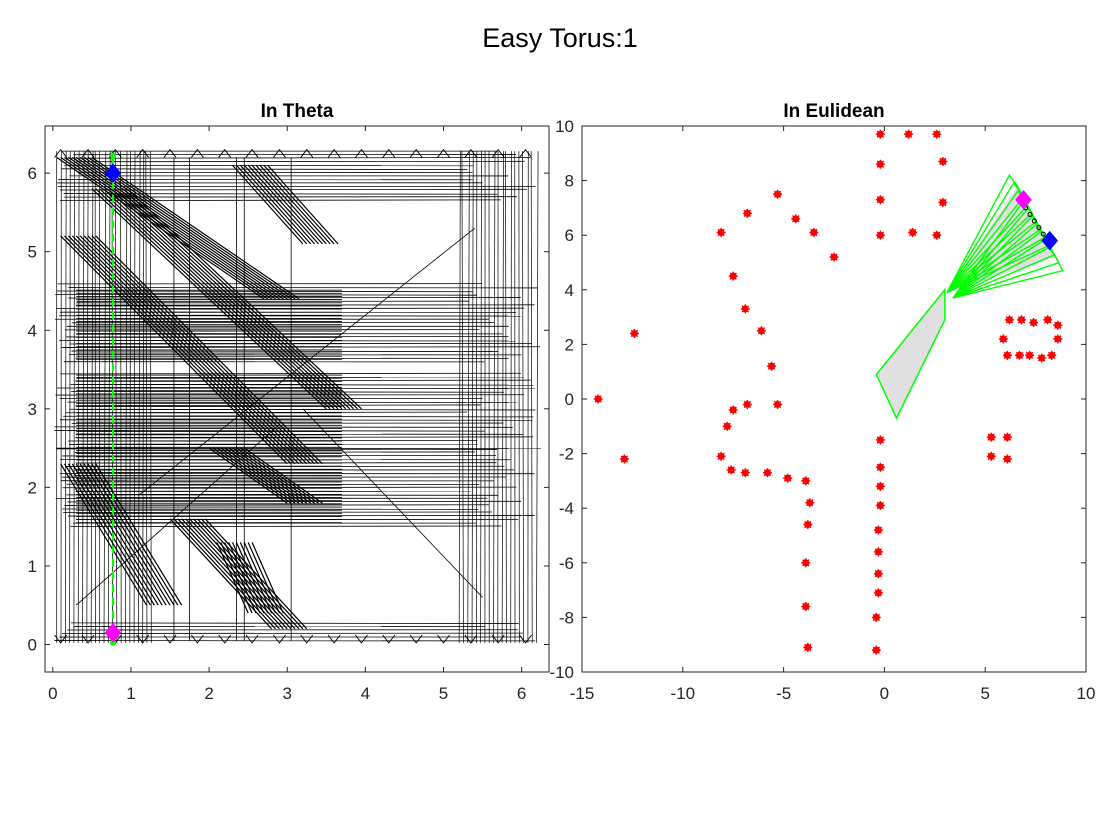 Image resolution: width=1120 pixels, height=840 pixels. What do you see at coordinates (113, 632) in the screenshot?
I see `theta-start-marker` at bounding box center [113, 632].